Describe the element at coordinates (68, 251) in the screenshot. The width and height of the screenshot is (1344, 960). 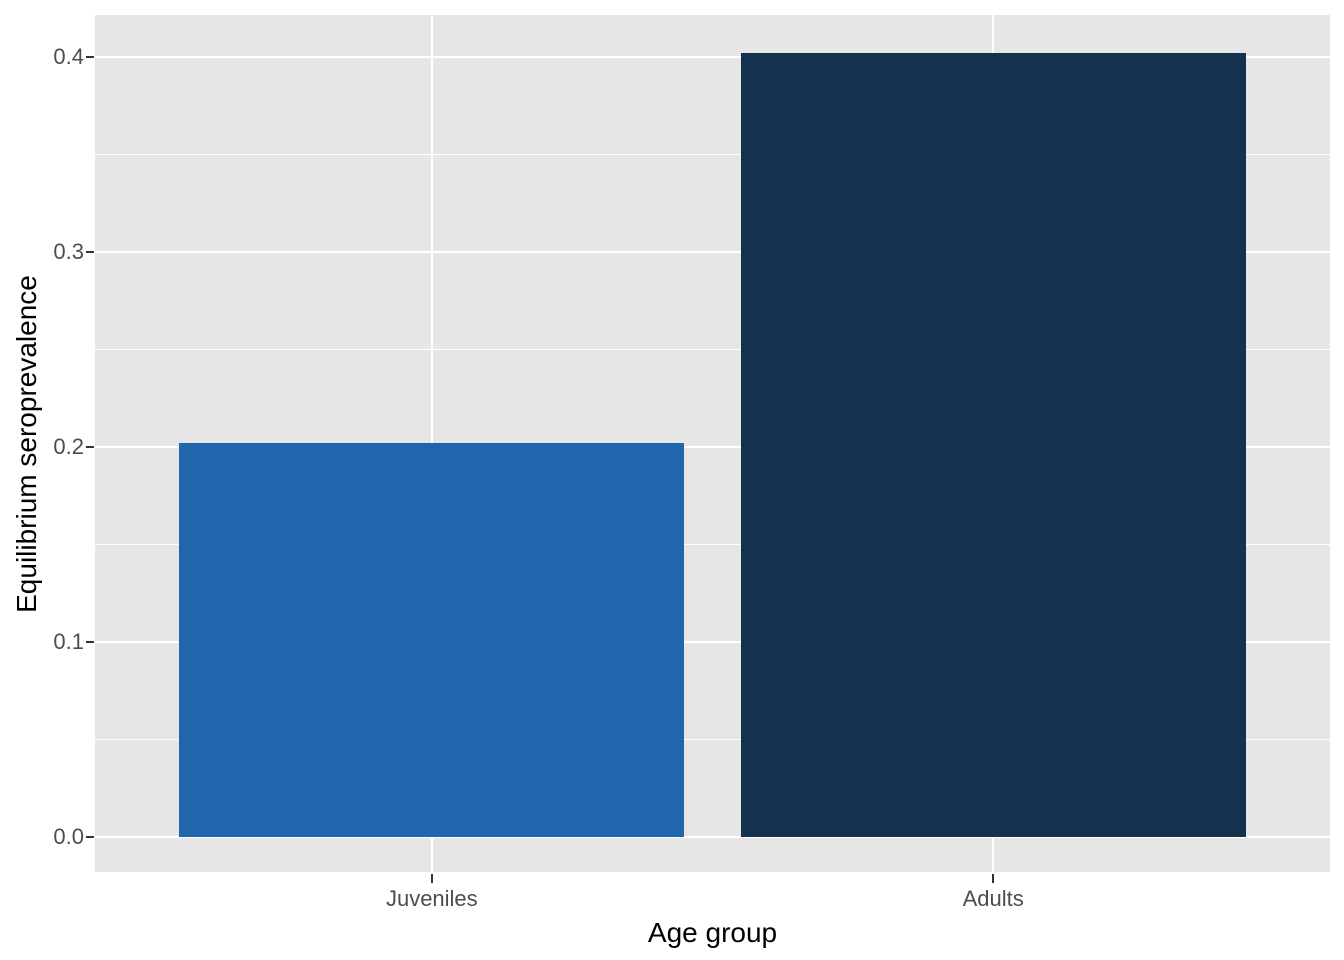
I see `y-tick-label: 0.3` at that location.